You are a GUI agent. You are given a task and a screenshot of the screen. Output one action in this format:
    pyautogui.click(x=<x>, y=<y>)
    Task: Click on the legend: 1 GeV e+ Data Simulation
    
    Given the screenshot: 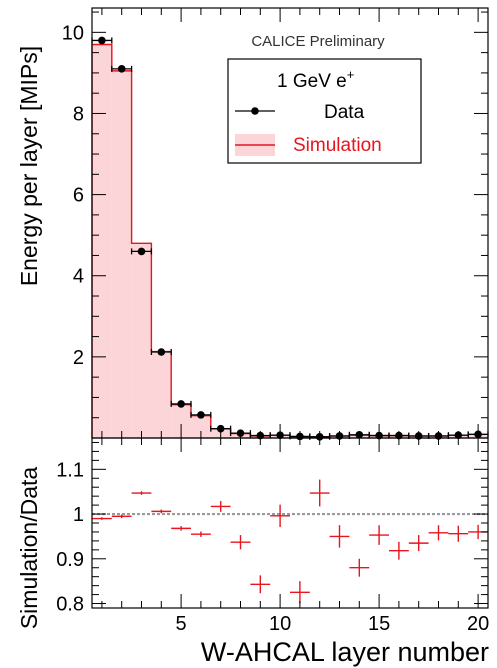 What is the action you would take?
    pyautogui.click(x=324, y=111)
    